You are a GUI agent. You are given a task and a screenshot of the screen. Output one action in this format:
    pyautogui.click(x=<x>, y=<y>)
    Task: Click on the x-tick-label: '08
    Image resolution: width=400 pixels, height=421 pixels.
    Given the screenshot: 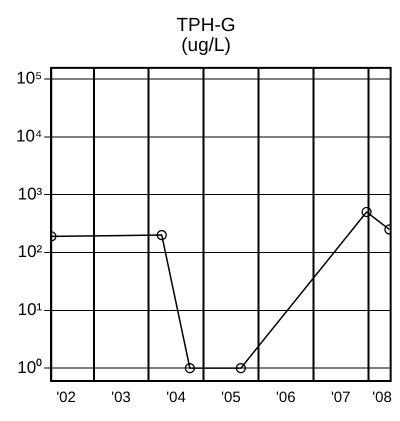 What is the action you would take?
    pyautogui.click(x=382, y=397)
    